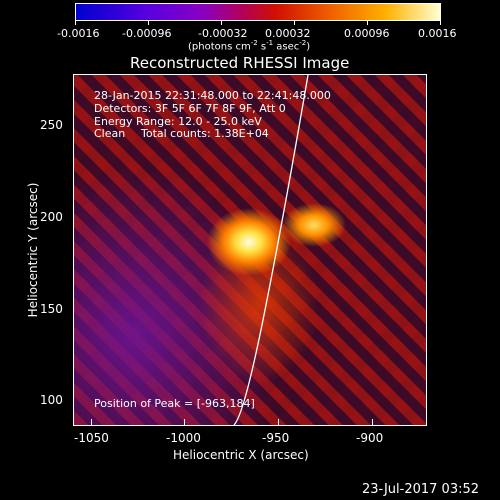 The width and height of the screenshot is (500, 500). What do you see at coordinates (205, 133) in the screenshot?
I see `total-counts-text: Total counts: 1.38E+04` at bounding box center [205, 133].